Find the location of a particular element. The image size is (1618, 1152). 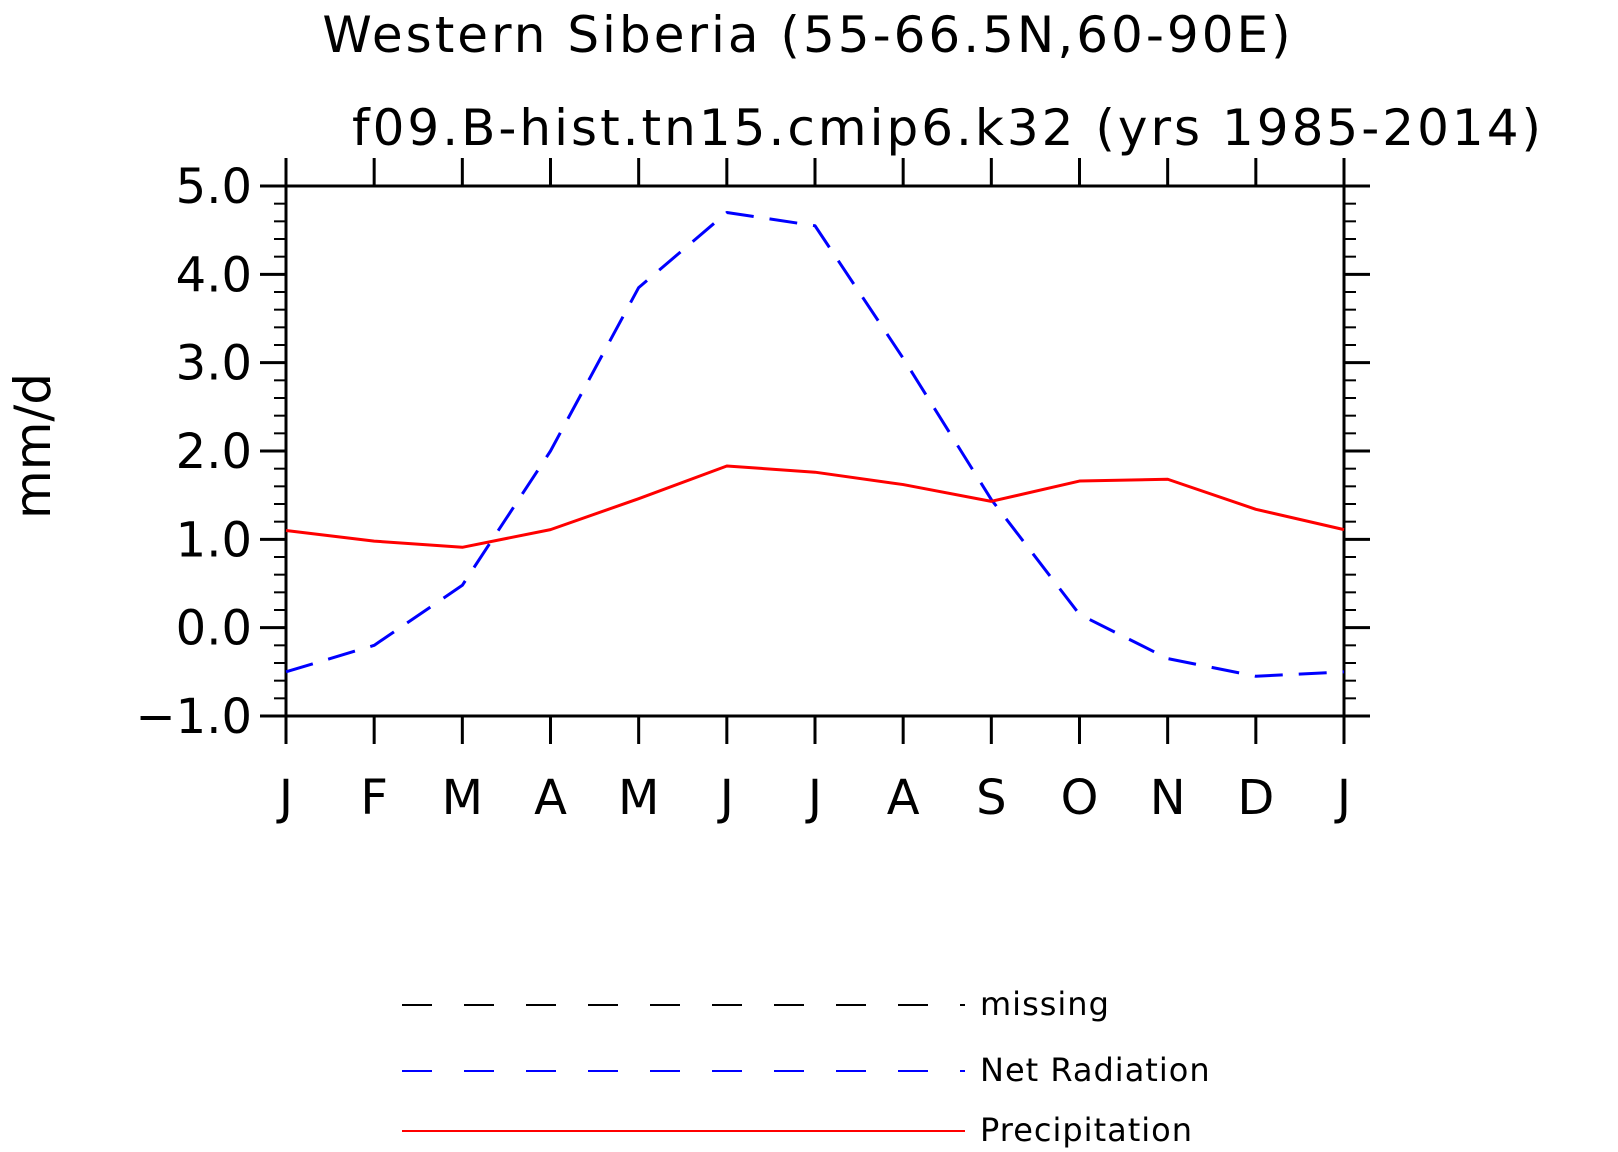

x-tick-label: O is located at coordinates (1080, 798).